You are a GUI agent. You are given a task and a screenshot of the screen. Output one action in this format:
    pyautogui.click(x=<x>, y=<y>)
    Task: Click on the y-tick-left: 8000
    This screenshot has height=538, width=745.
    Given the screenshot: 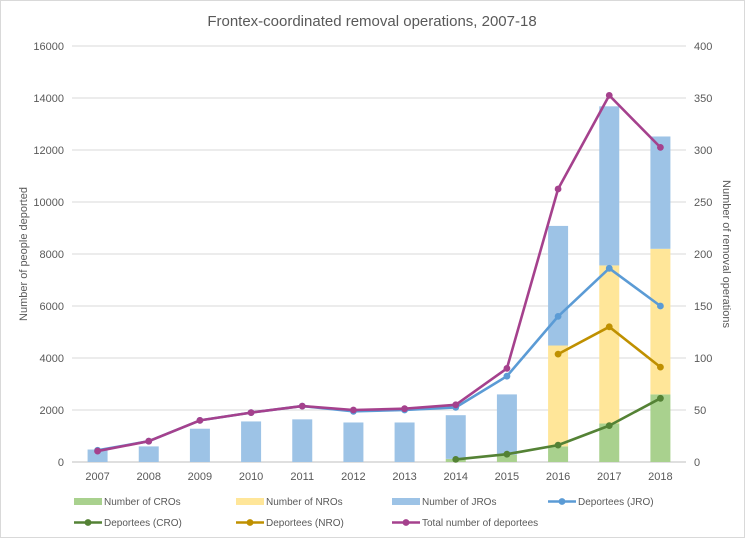 What is the action you would take?
    pyautogui.click(x=52, y=255)
    